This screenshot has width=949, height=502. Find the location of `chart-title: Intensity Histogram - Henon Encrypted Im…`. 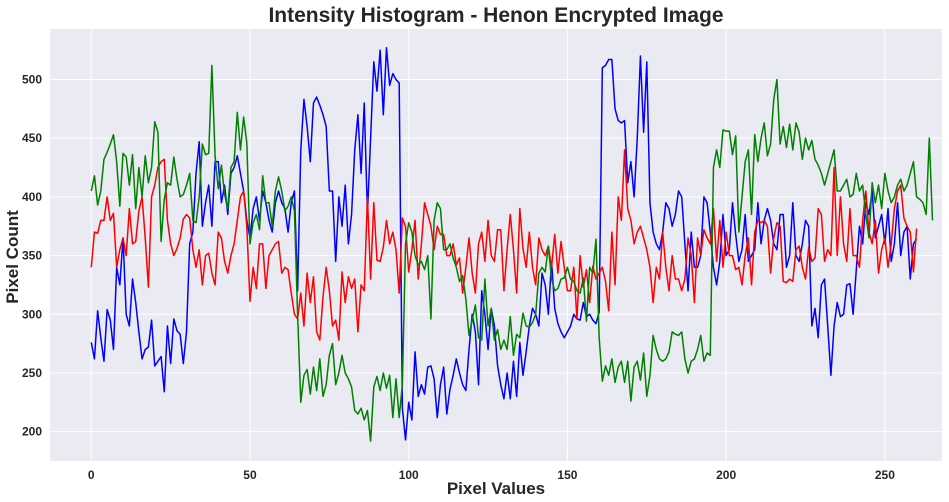

chart-title: Intensity Histogram - Henon Encrypted Im… is located at coordinates (495, 15).